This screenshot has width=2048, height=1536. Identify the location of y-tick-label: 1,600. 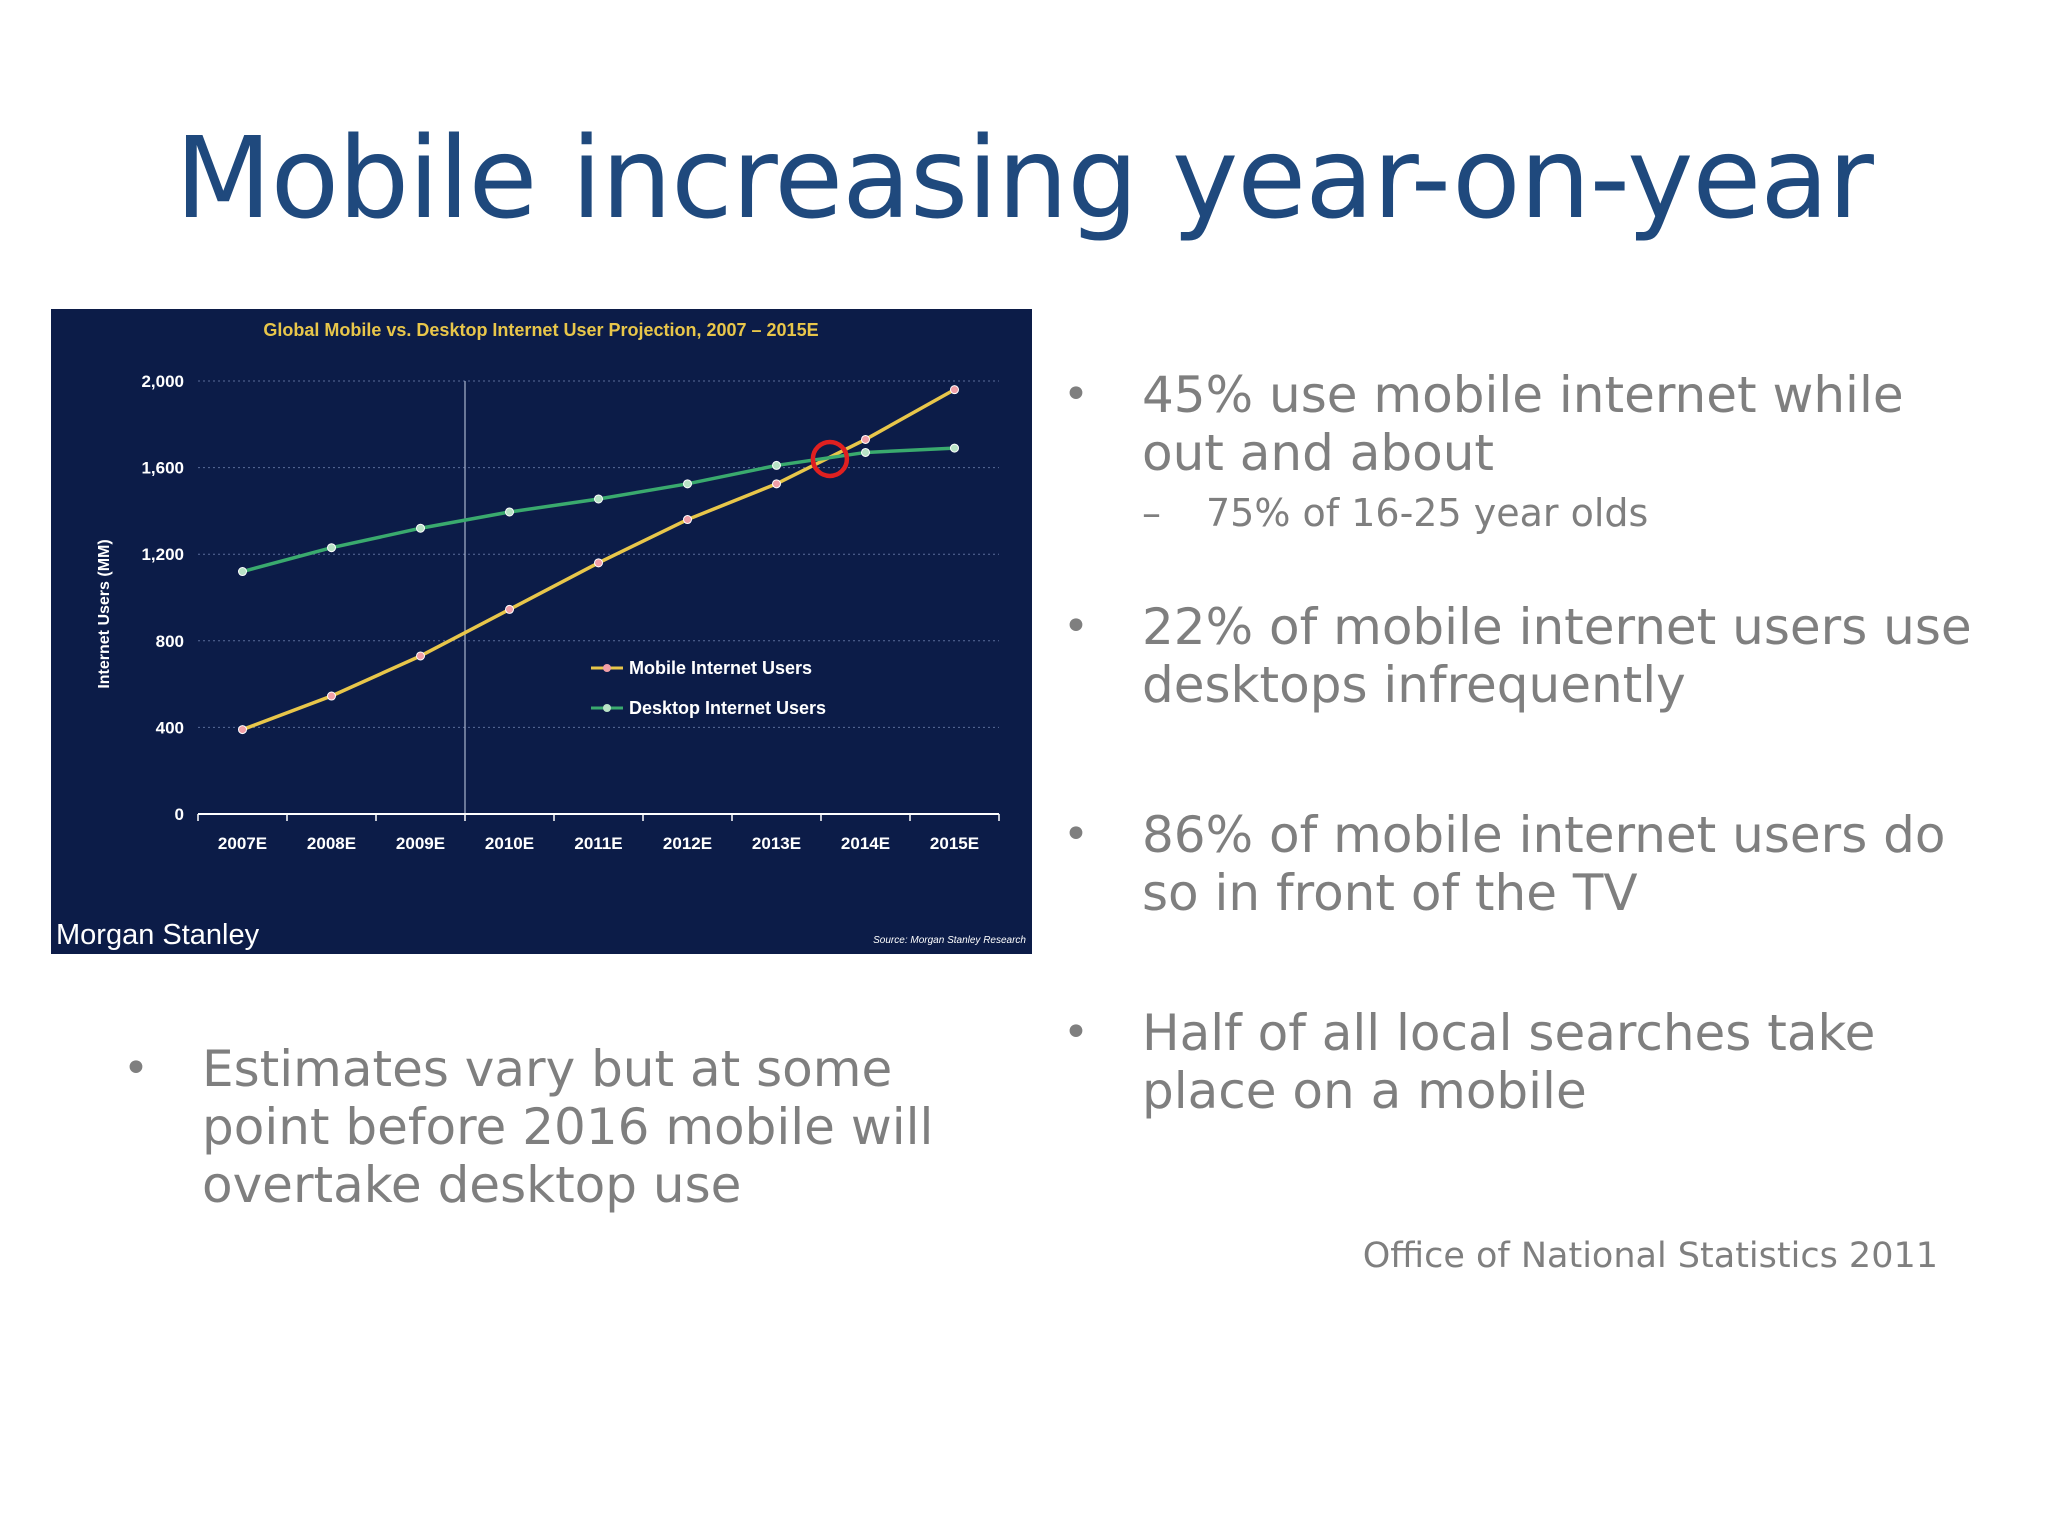
(162, 468).